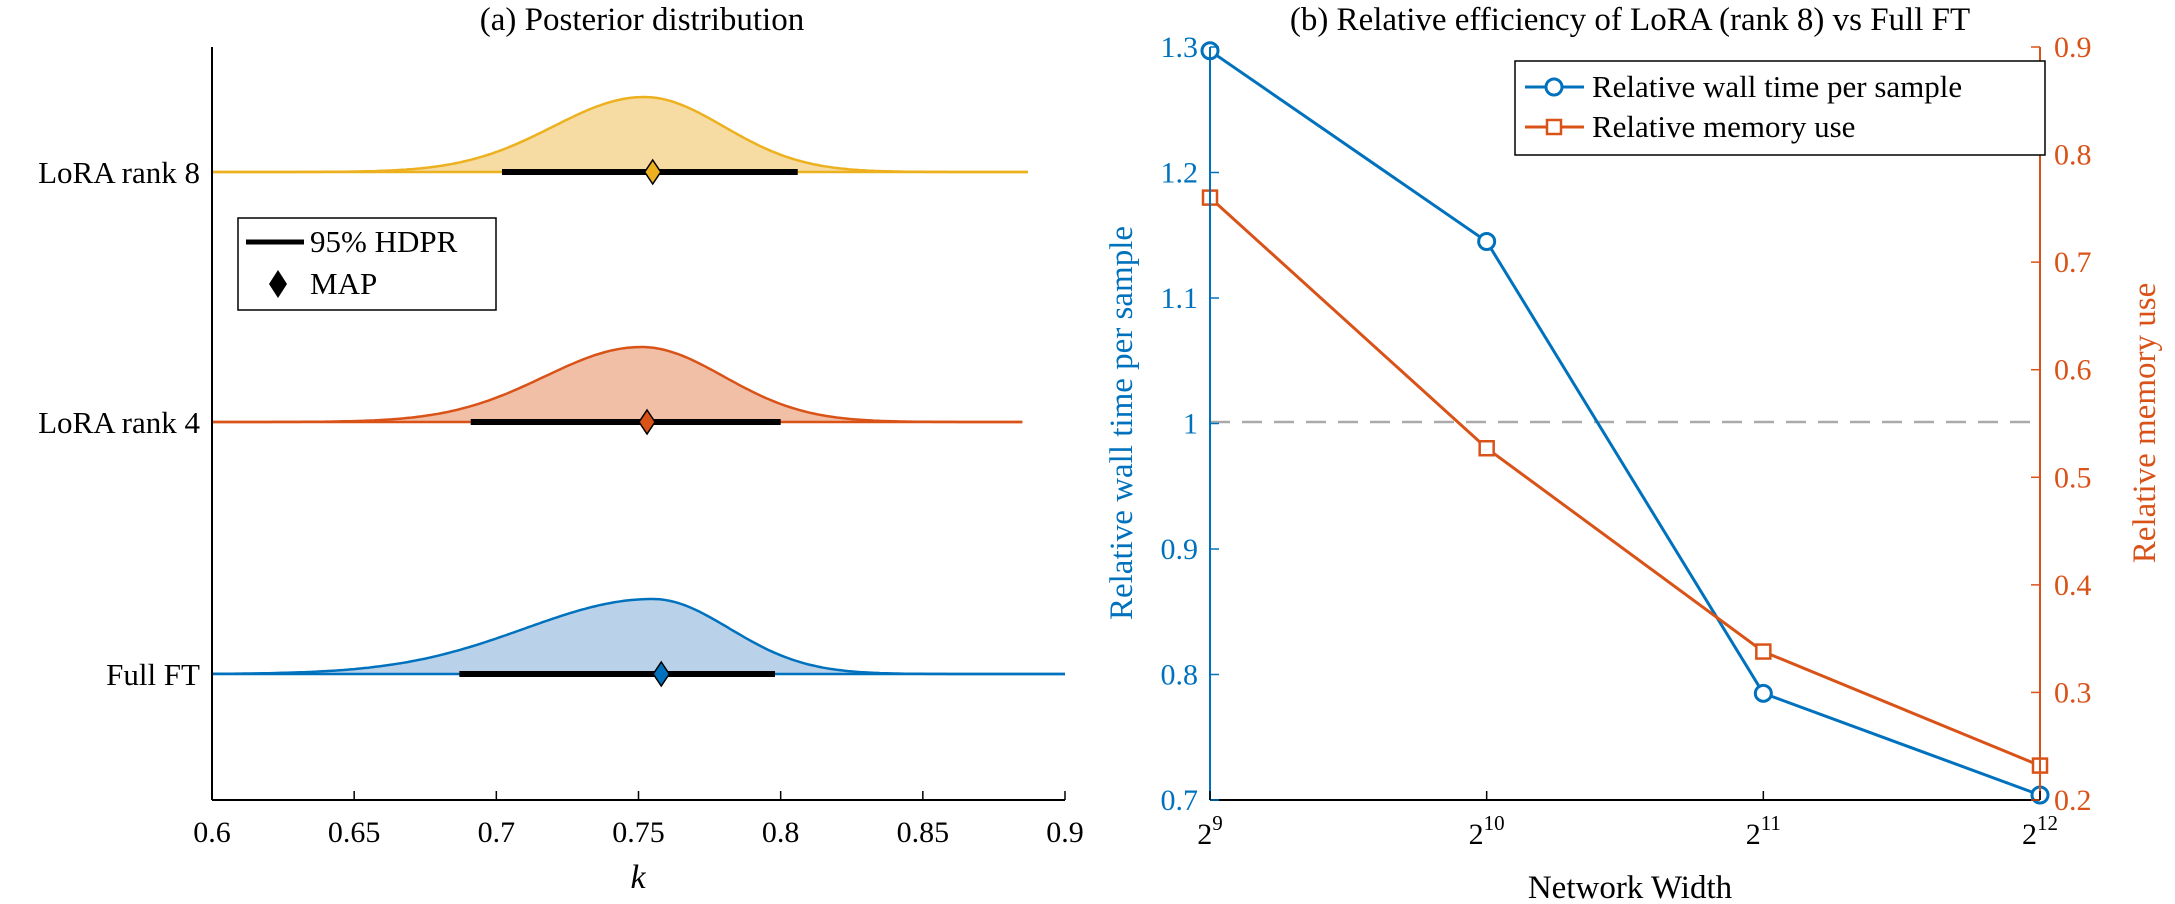  I want to click on panel-b-x-axis-label: Network Width, so click(1630, 887).